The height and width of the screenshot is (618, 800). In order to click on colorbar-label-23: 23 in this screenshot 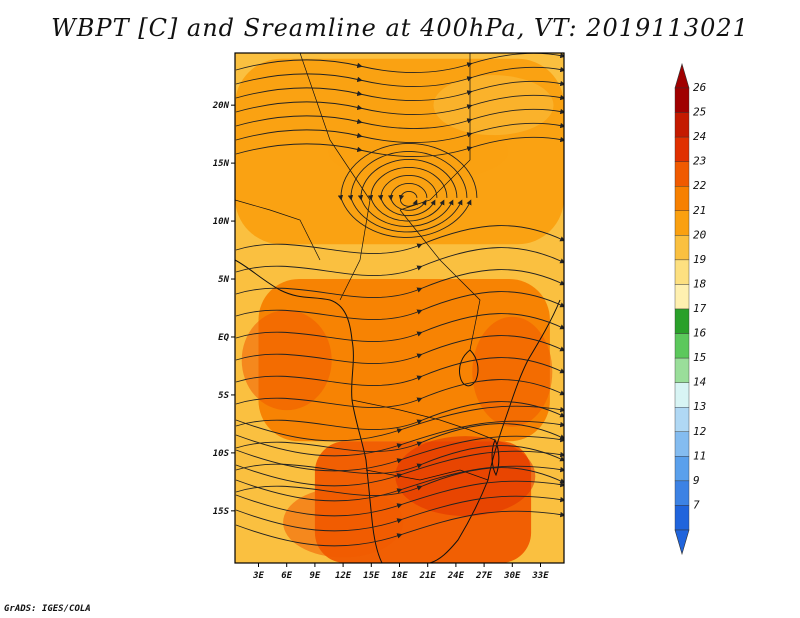, I will do `click(699, 161)`.